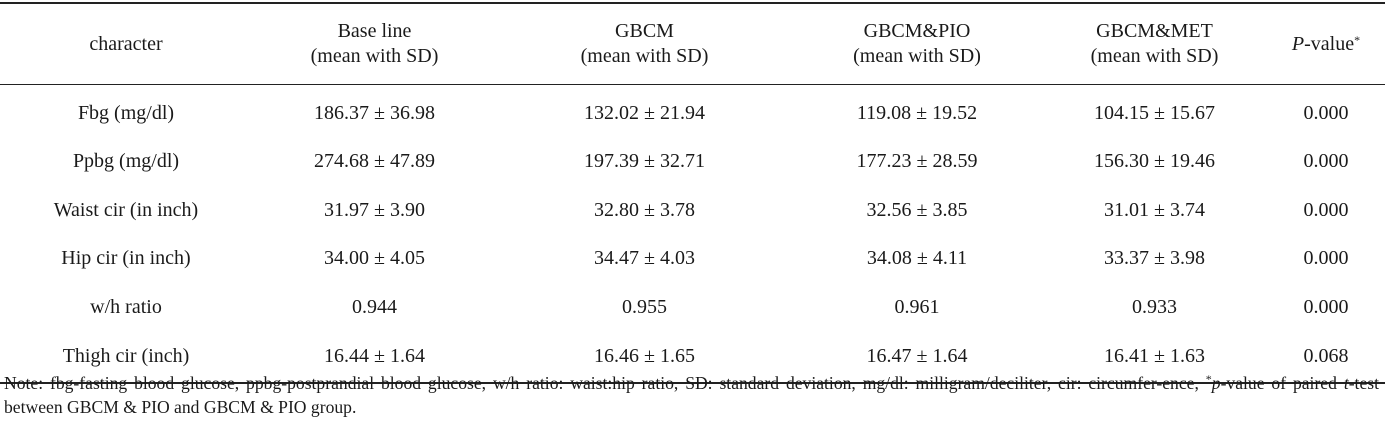  Describe the element at coordinates (1298, 43) in the screenshot. I see `pvalue-italic: P` at that location.